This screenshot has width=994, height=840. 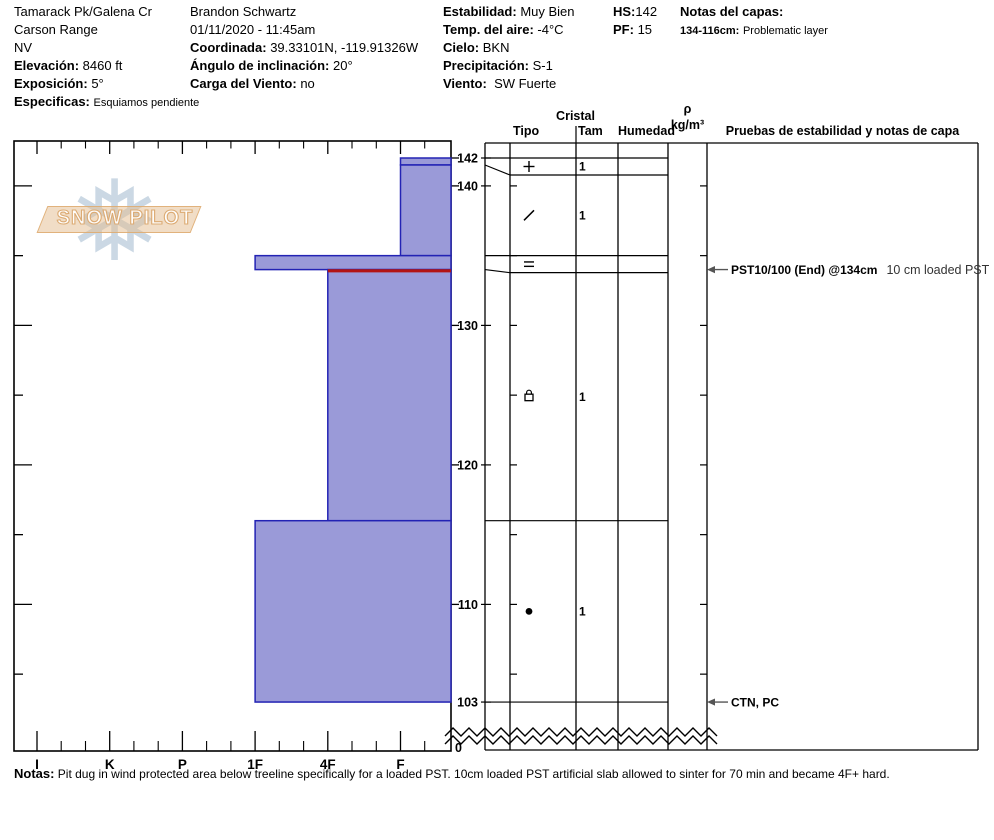 I want to click on layer-notes-text: Problematic layer, so click(x=785, y=31).